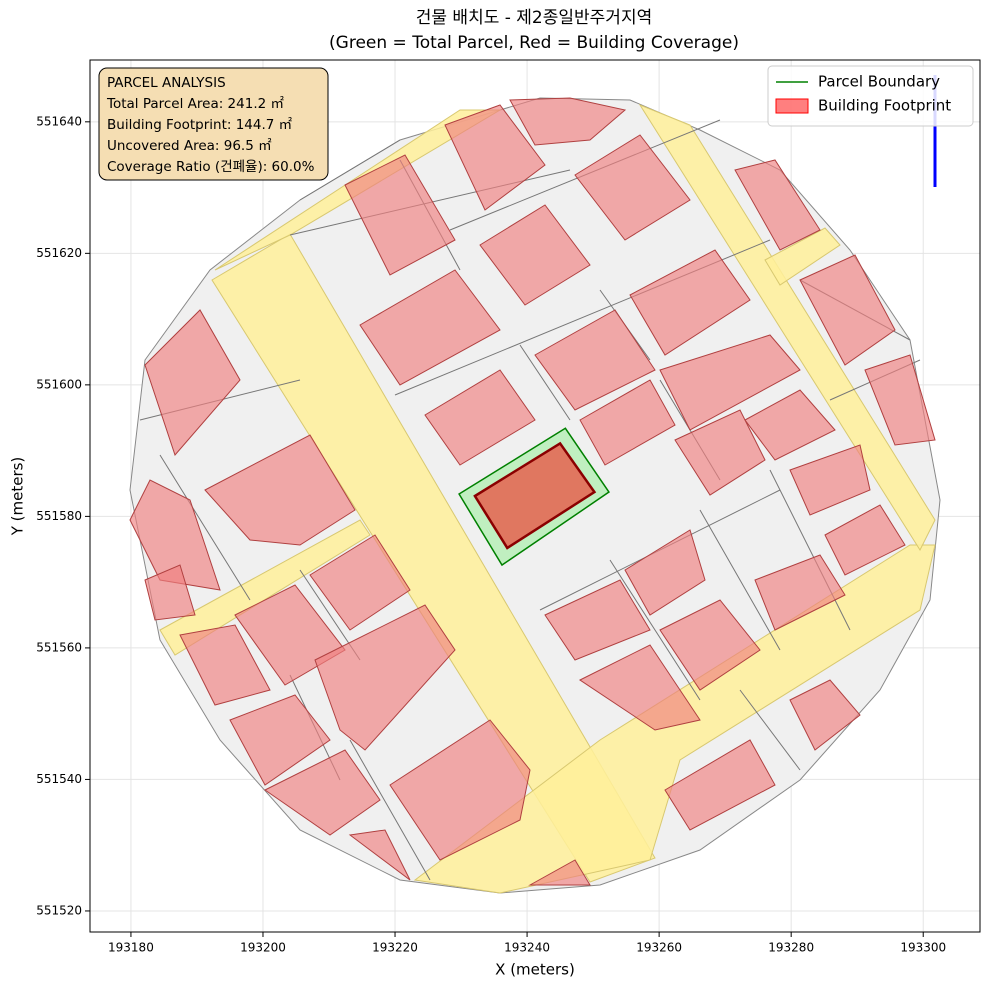 The image size is (989, 994). I want to click on y-tick-label: 551600, so click(59, 384).